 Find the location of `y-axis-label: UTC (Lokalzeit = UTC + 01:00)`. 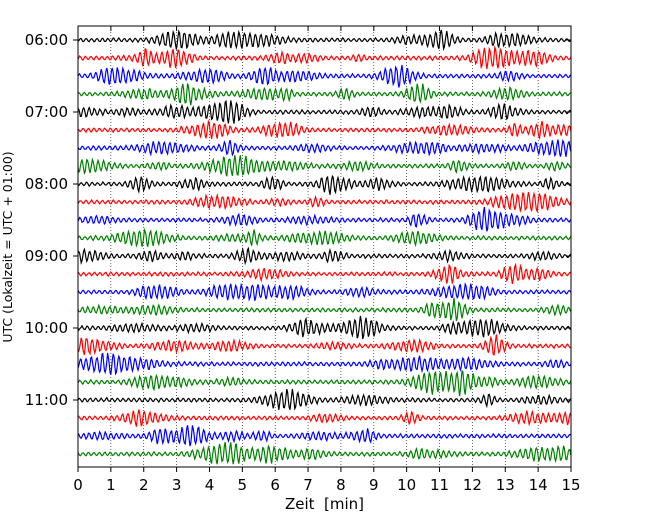

y-axis-label: UTC (Lokalzeit = UTC + 01:00) is located at coordinates (7, 246).